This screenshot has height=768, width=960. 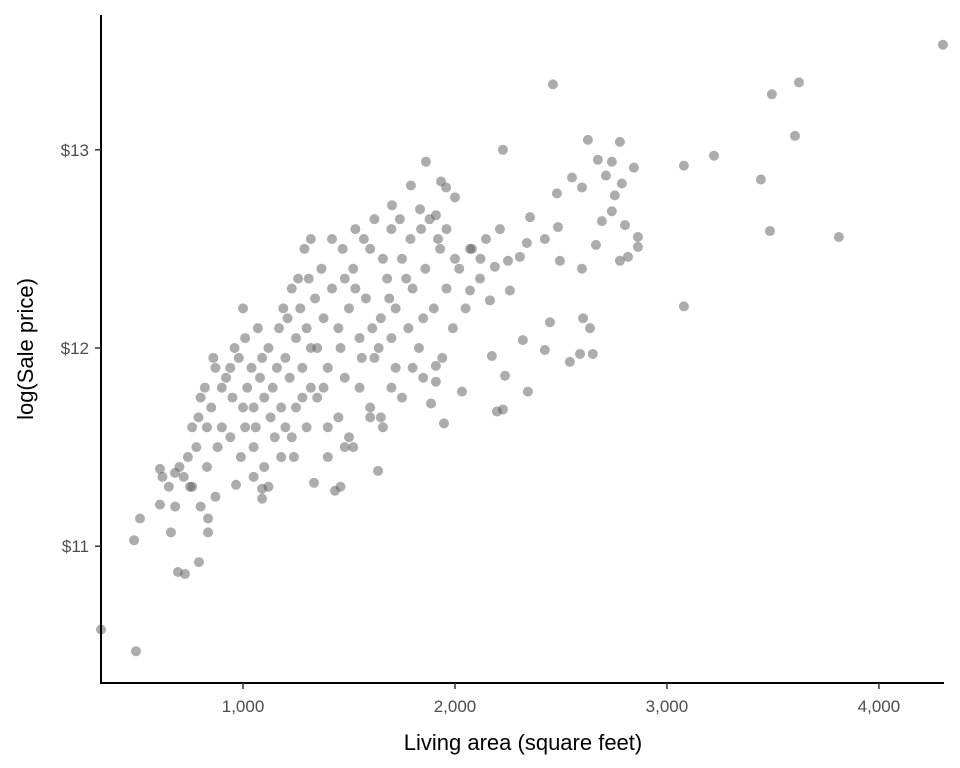 I want to click on x-tick-label: 3,000, so click(x=667, y=706).